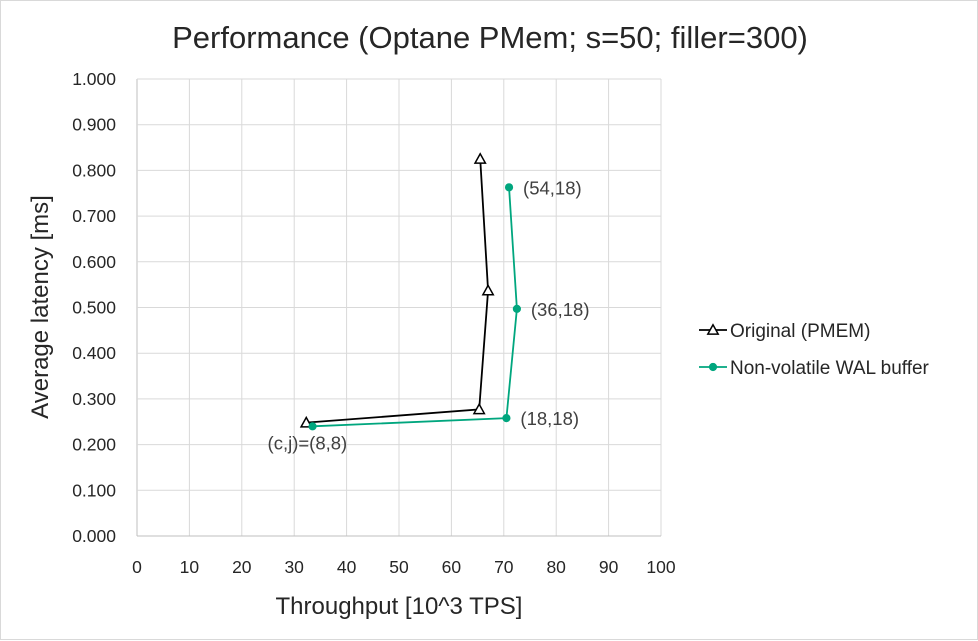  Describe the element at coordinates (399, 606) in the screenshot. I see `x-axis-title: Throughput [10^3 TPS]` at that location.